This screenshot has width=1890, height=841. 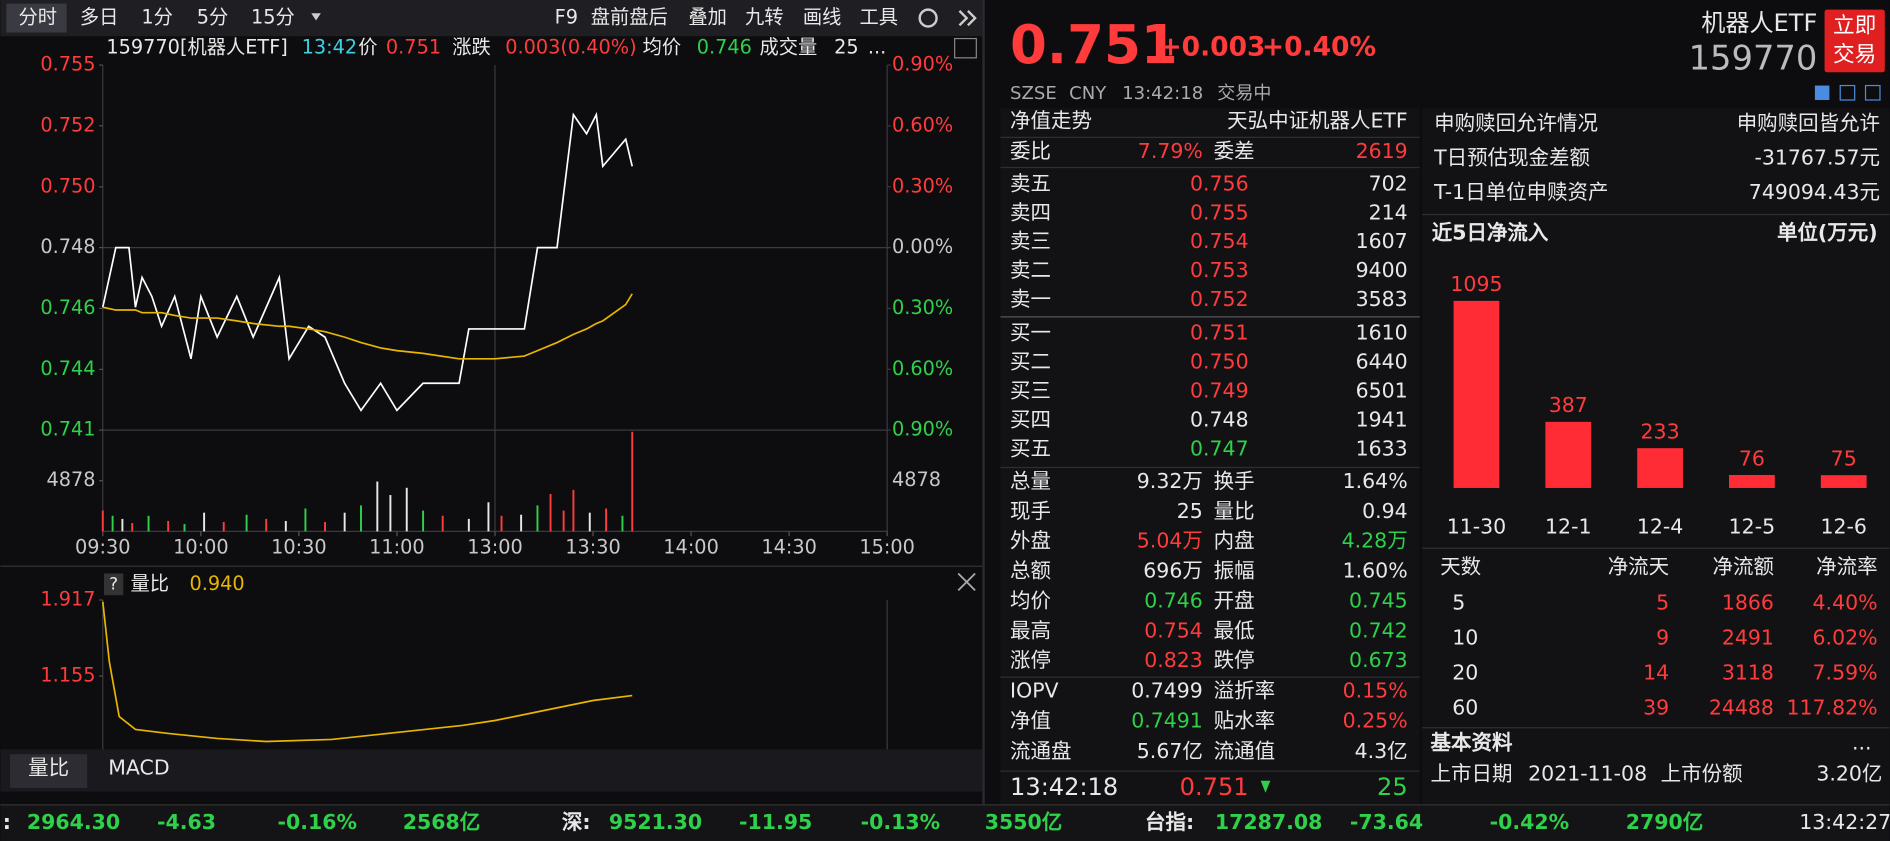 What do you see at coordinates (1656, 707) in the screenshot?
I see `table-cell: 39` at bounding box center [1656, 707].